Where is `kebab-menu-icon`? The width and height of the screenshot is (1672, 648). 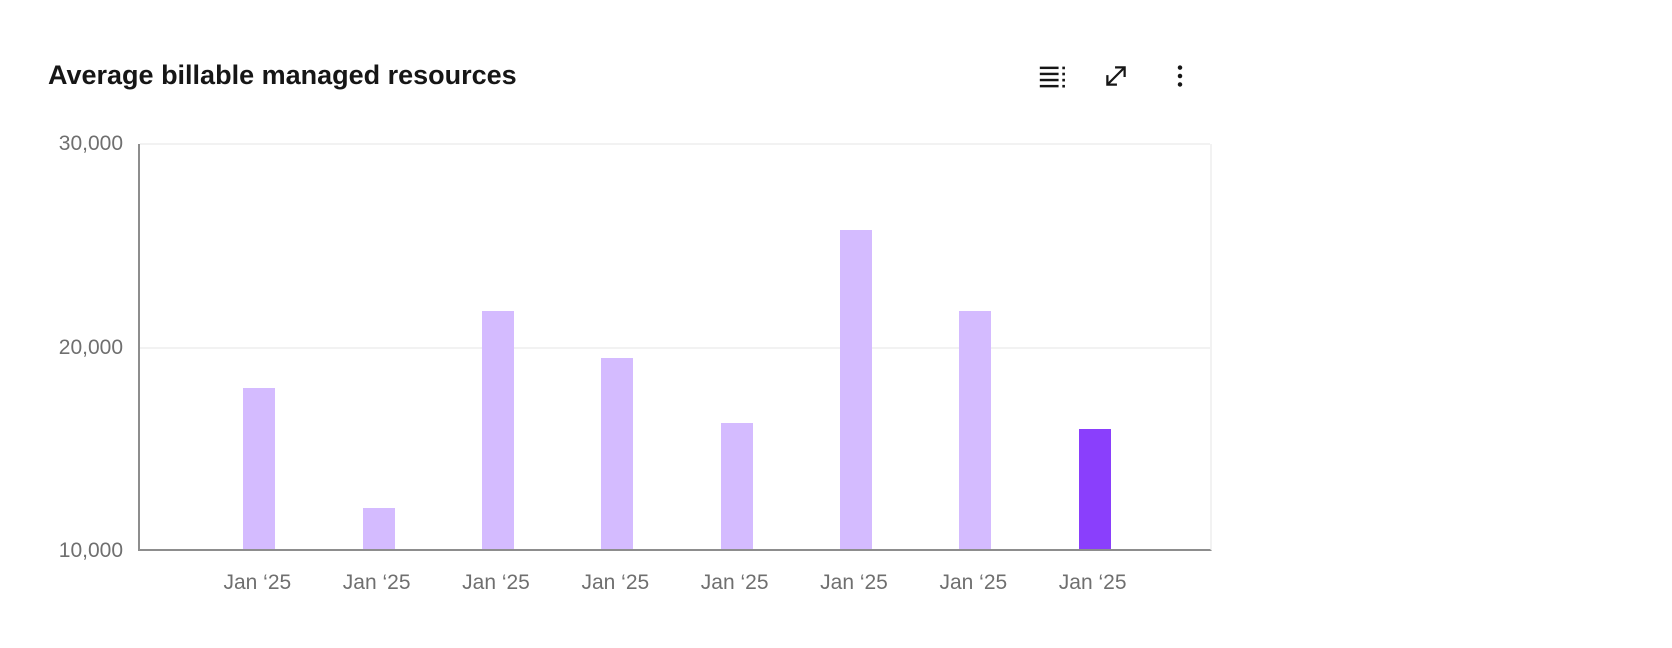
kebab-menu-icon is located at coordinates (1180, 76).